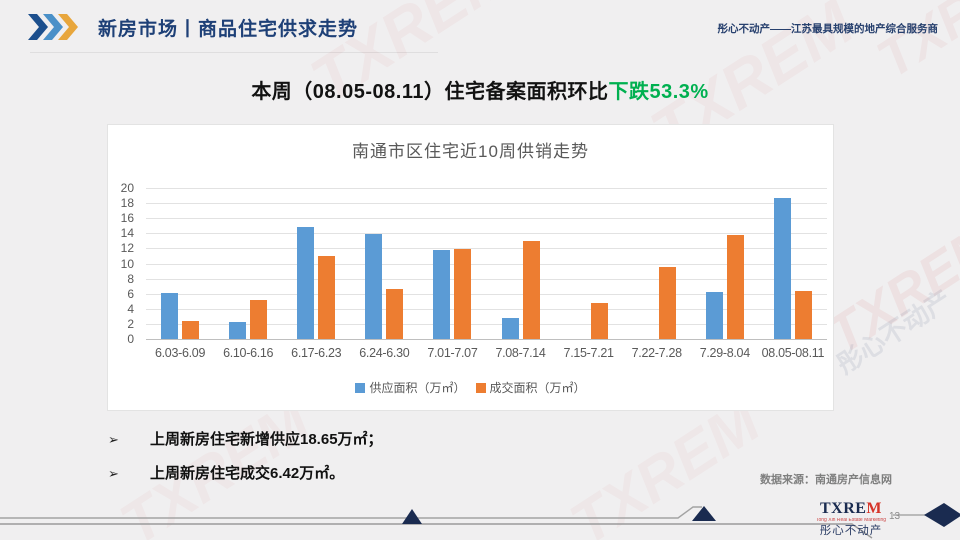 The width and height of the screenshot is (960, 540). Describe the element at coordinates (588, 353) in the screenshot. I see `x-tick-label: 7.15-7.21` at that location.